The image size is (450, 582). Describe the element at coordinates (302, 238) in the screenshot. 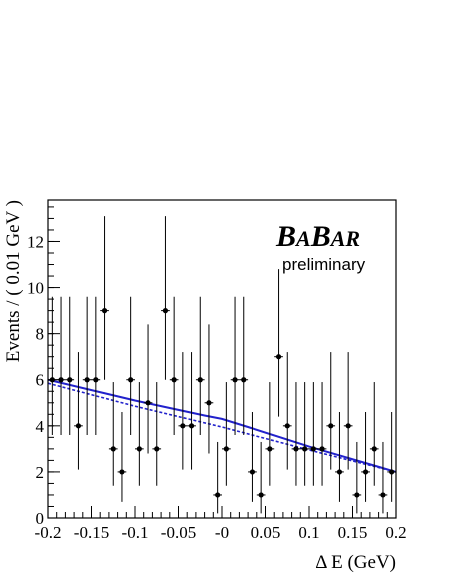

I see `logo-part: A` at that location.